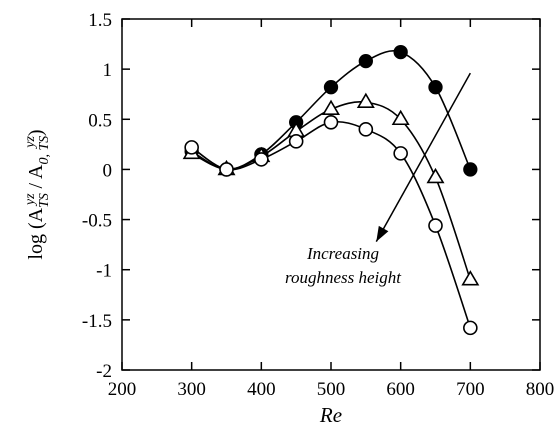 The width and height of the screenshot is (560, 430). I want to click on y-tick-label: 1, so click(108, 70).